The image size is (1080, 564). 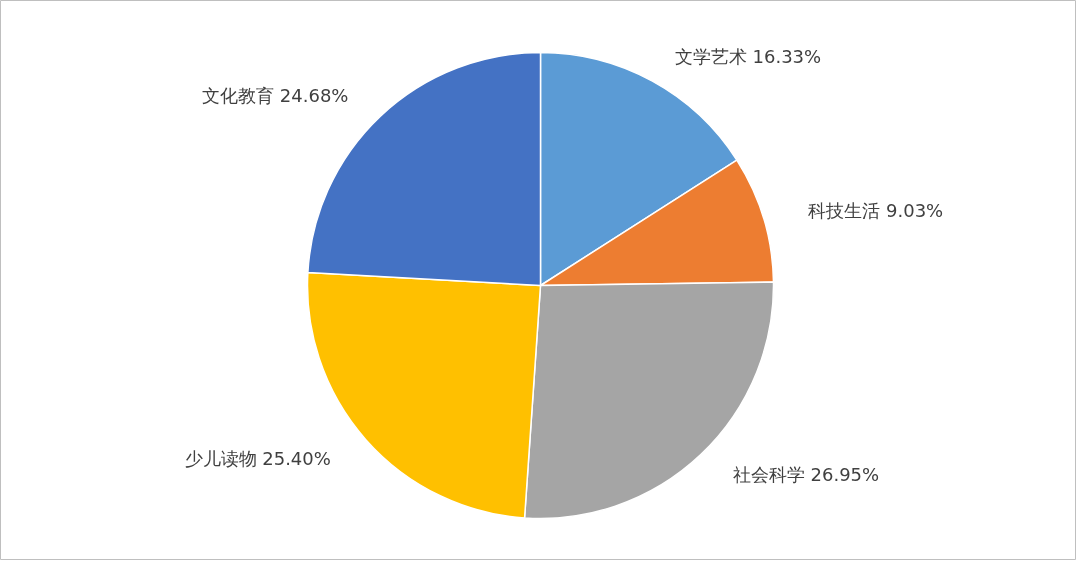 I want to click on slice-label: 文化教育 24.68%, so click(x=275, y=96).